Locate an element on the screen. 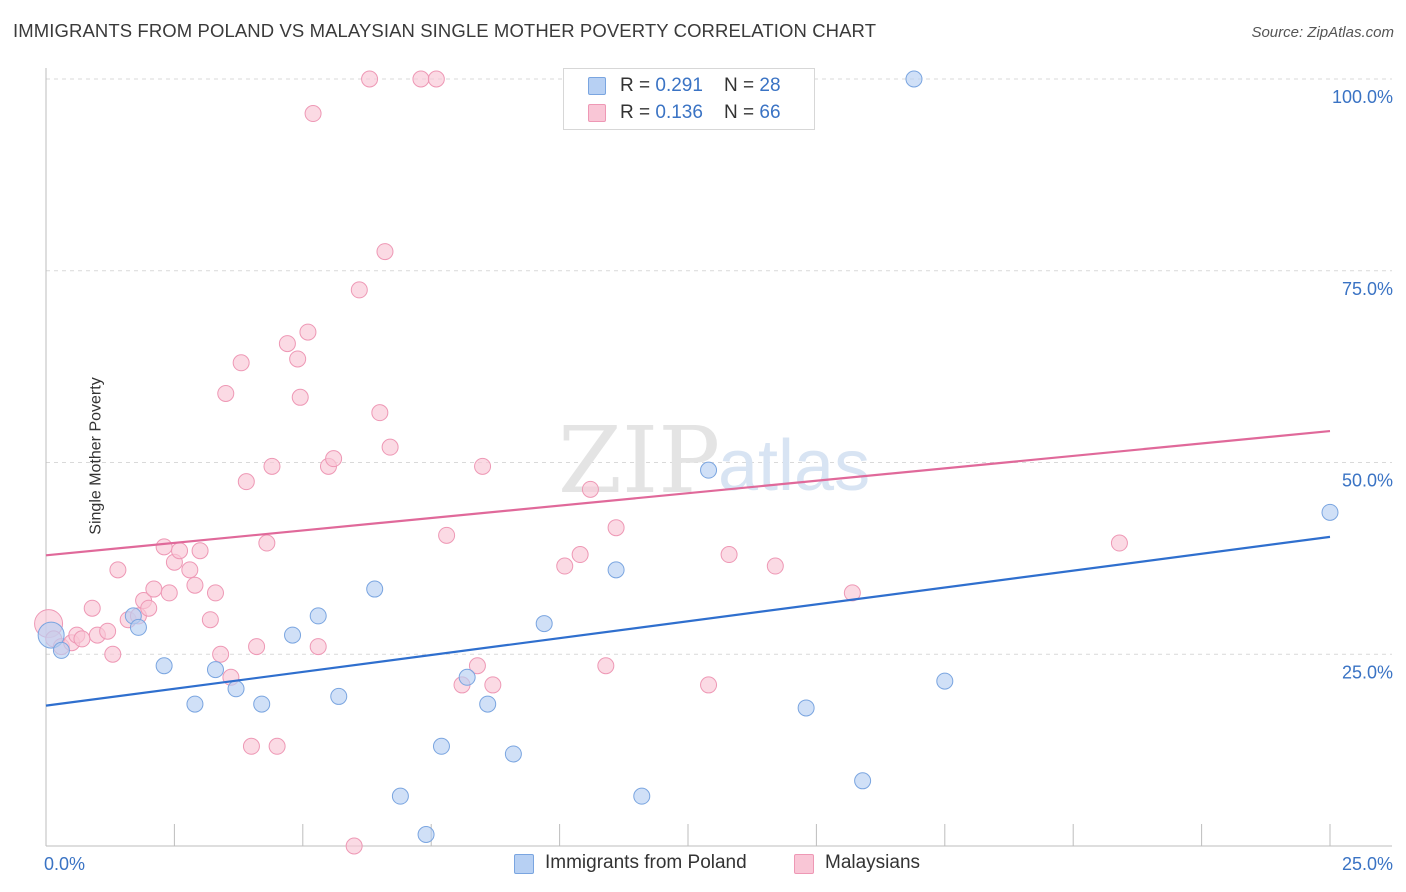 This screenshot has width=1406, height=892. malaysians-trend-line is located at coordinates (688, 493).